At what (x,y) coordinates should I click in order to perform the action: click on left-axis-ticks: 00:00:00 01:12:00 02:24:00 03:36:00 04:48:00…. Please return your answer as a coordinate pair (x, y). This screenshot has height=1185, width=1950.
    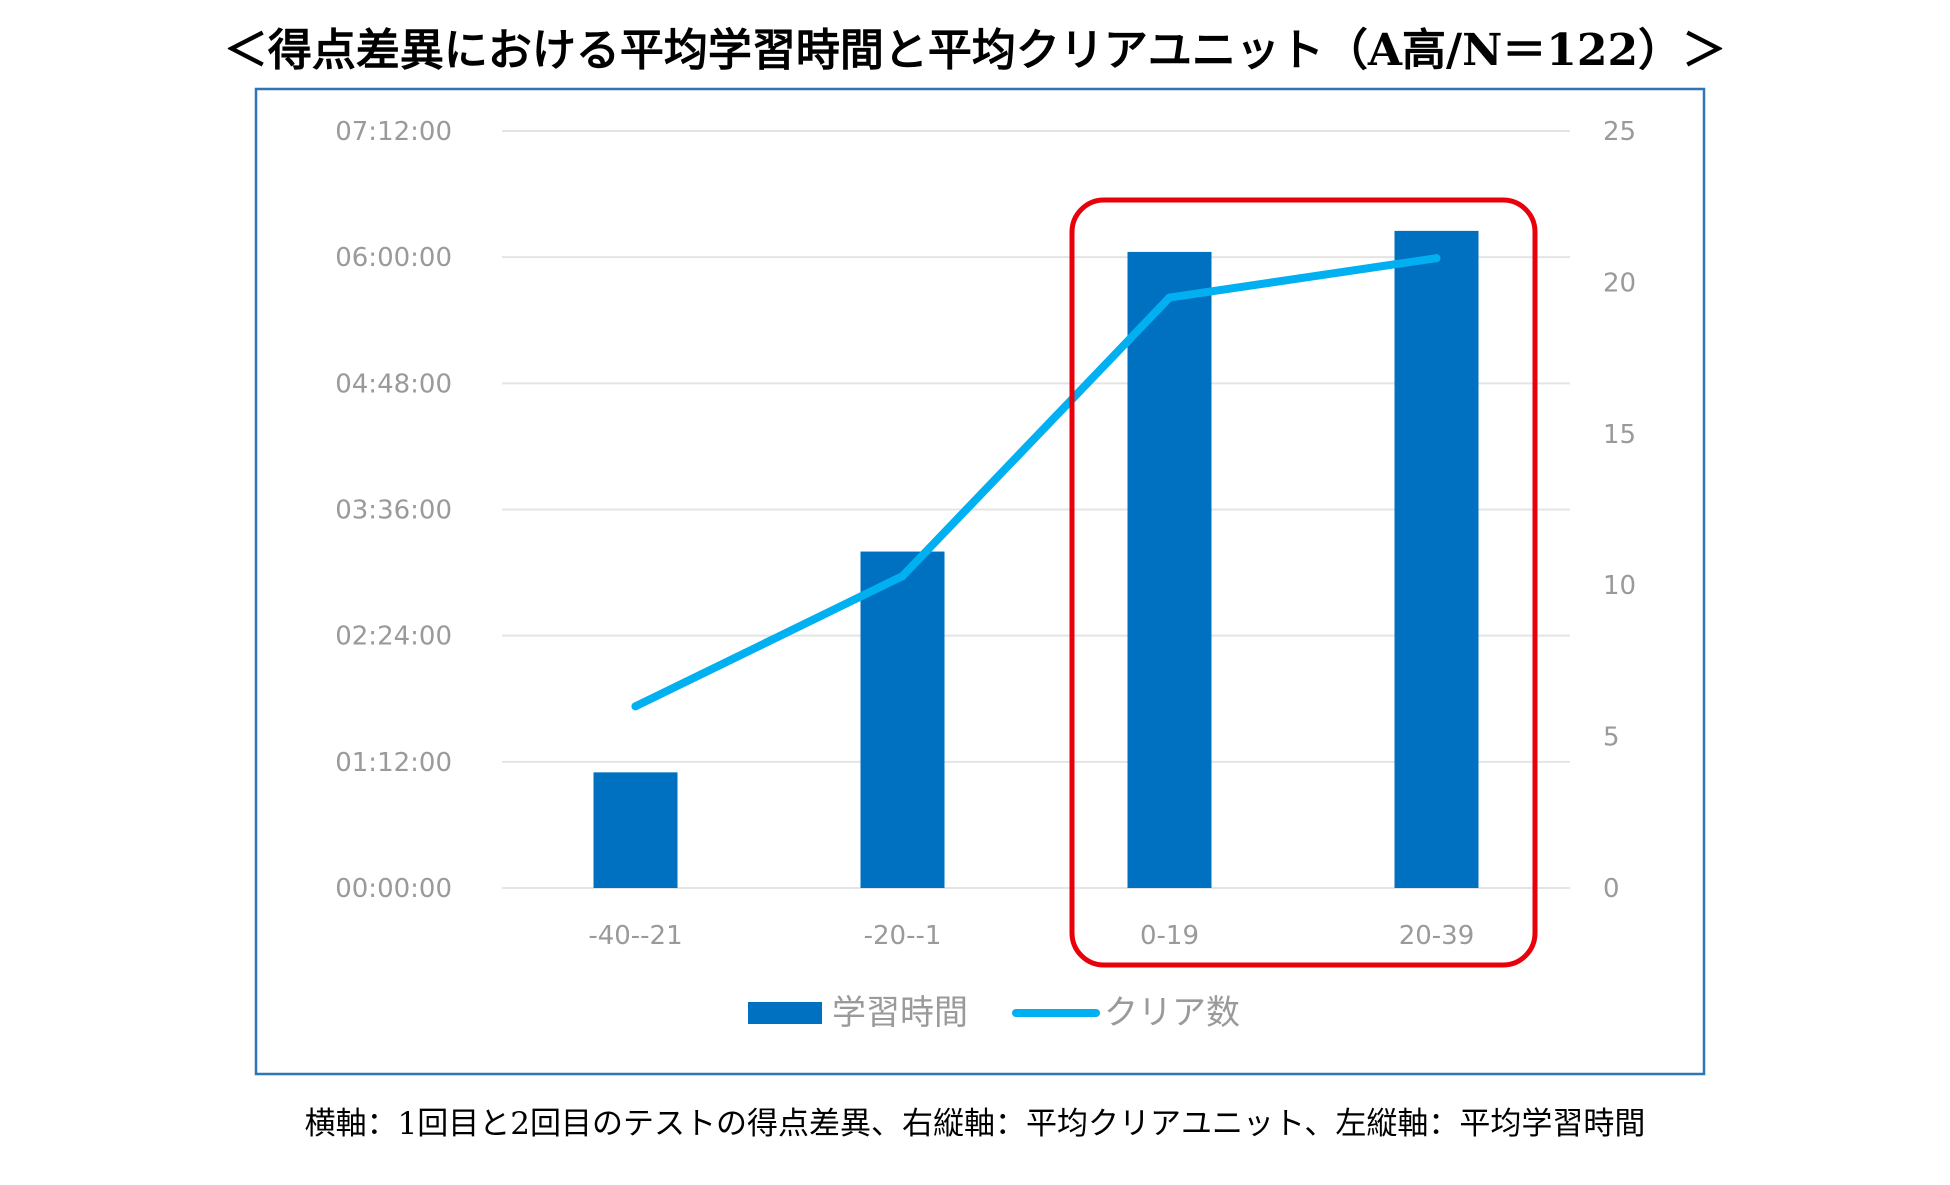
    Looking at the image, I should click on (393, 510).